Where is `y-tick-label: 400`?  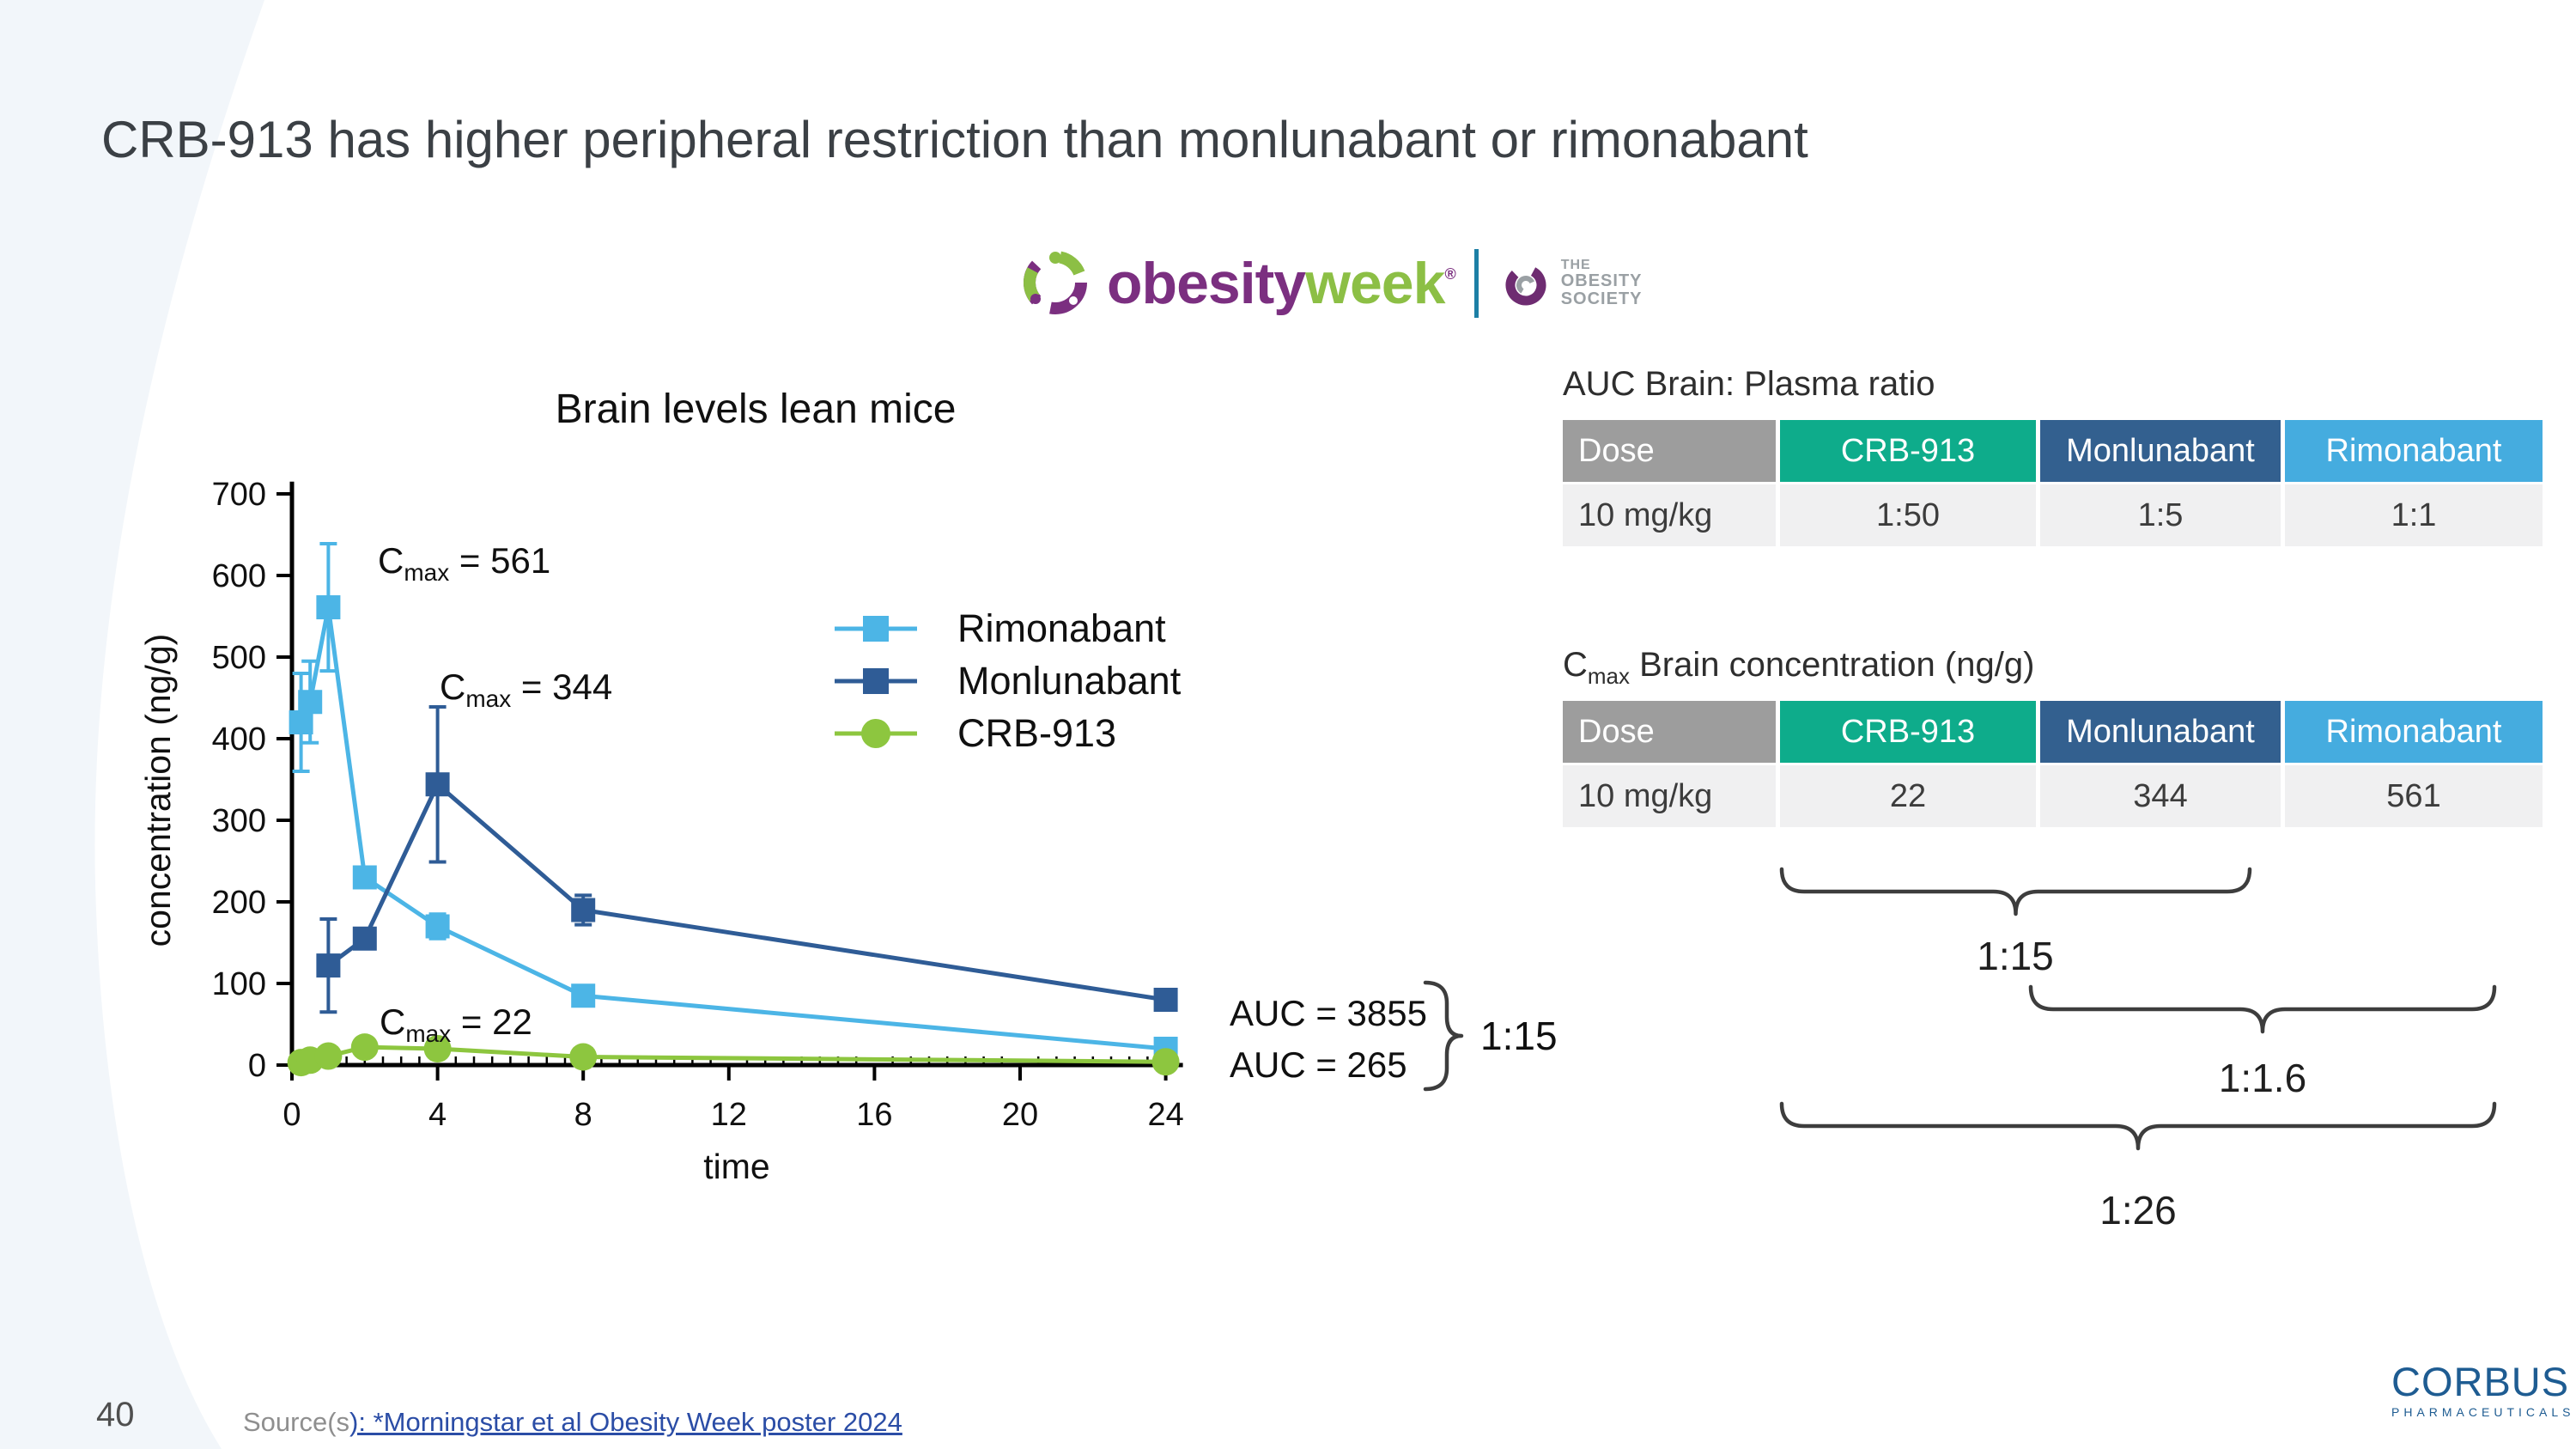 y-tick-label: 400 is located at coordinates (239, 739).